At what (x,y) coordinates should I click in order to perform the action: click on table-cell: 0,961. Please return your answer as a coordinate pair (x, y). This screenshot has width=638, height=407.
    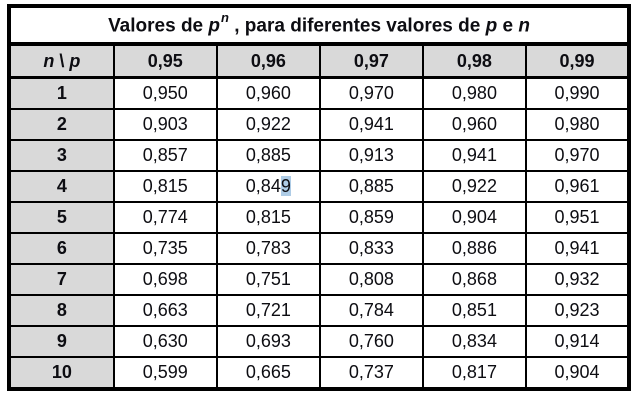
    Looking at the image, I should click on (577, 186).